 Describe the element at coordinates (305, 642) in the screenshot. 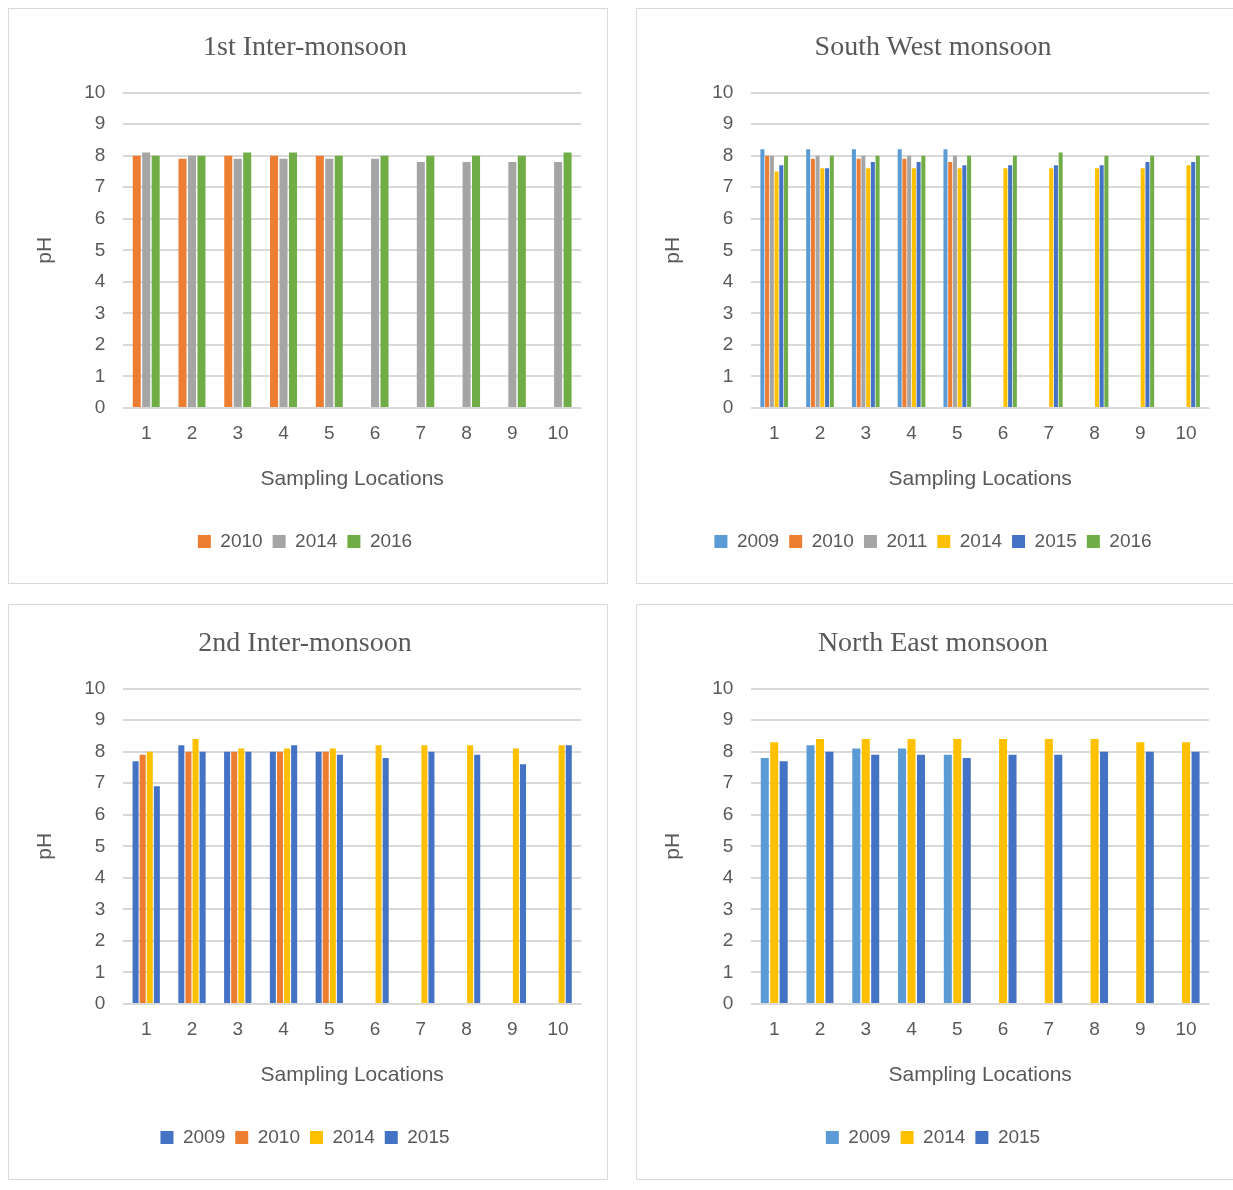

I see `chart-title: 2nd Inter-monsoon` at that location.